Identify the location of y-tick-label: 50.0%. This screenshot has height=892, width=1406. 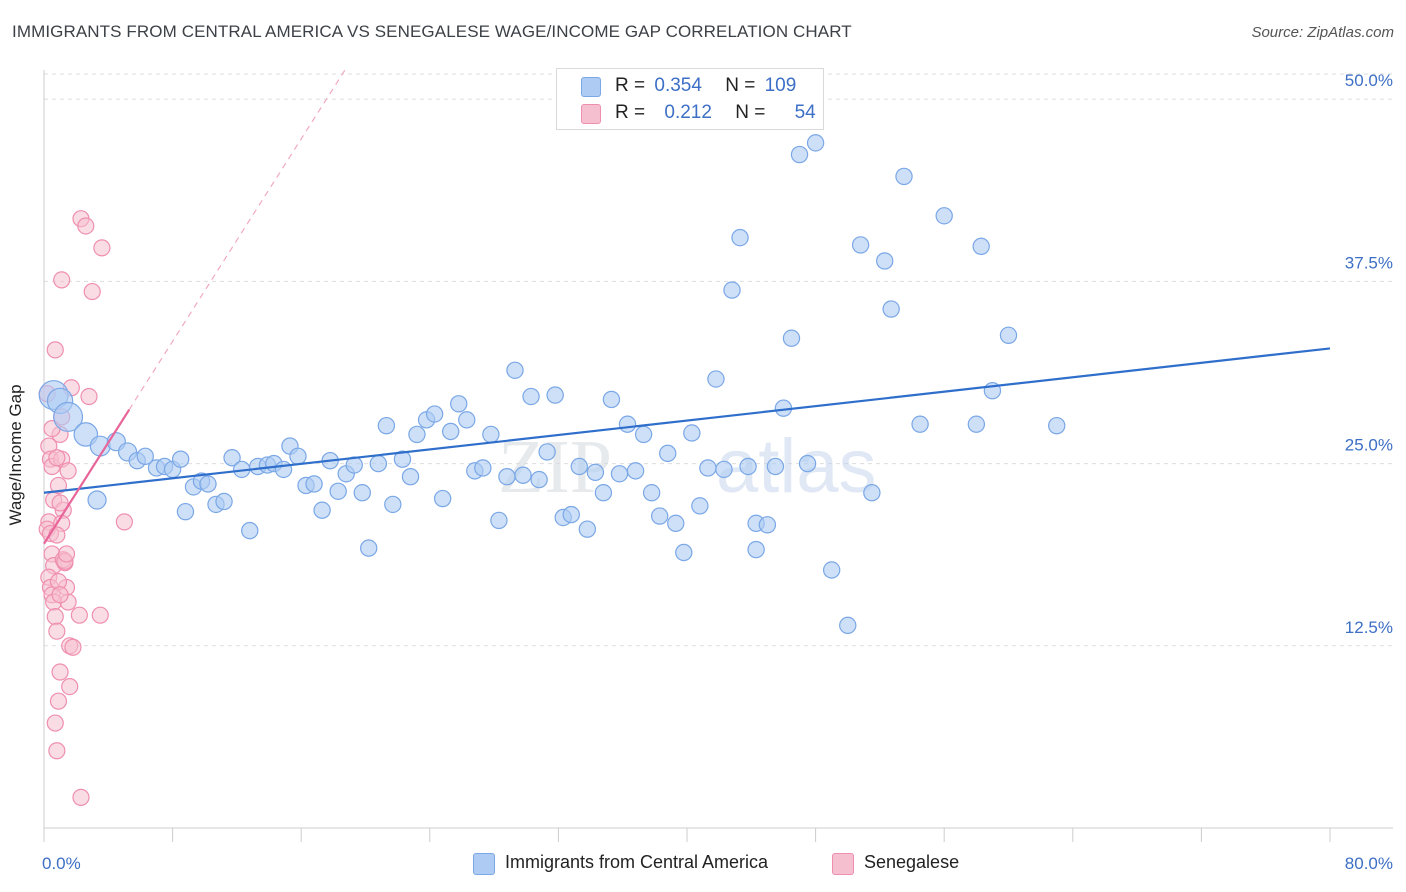
(1369, 80).